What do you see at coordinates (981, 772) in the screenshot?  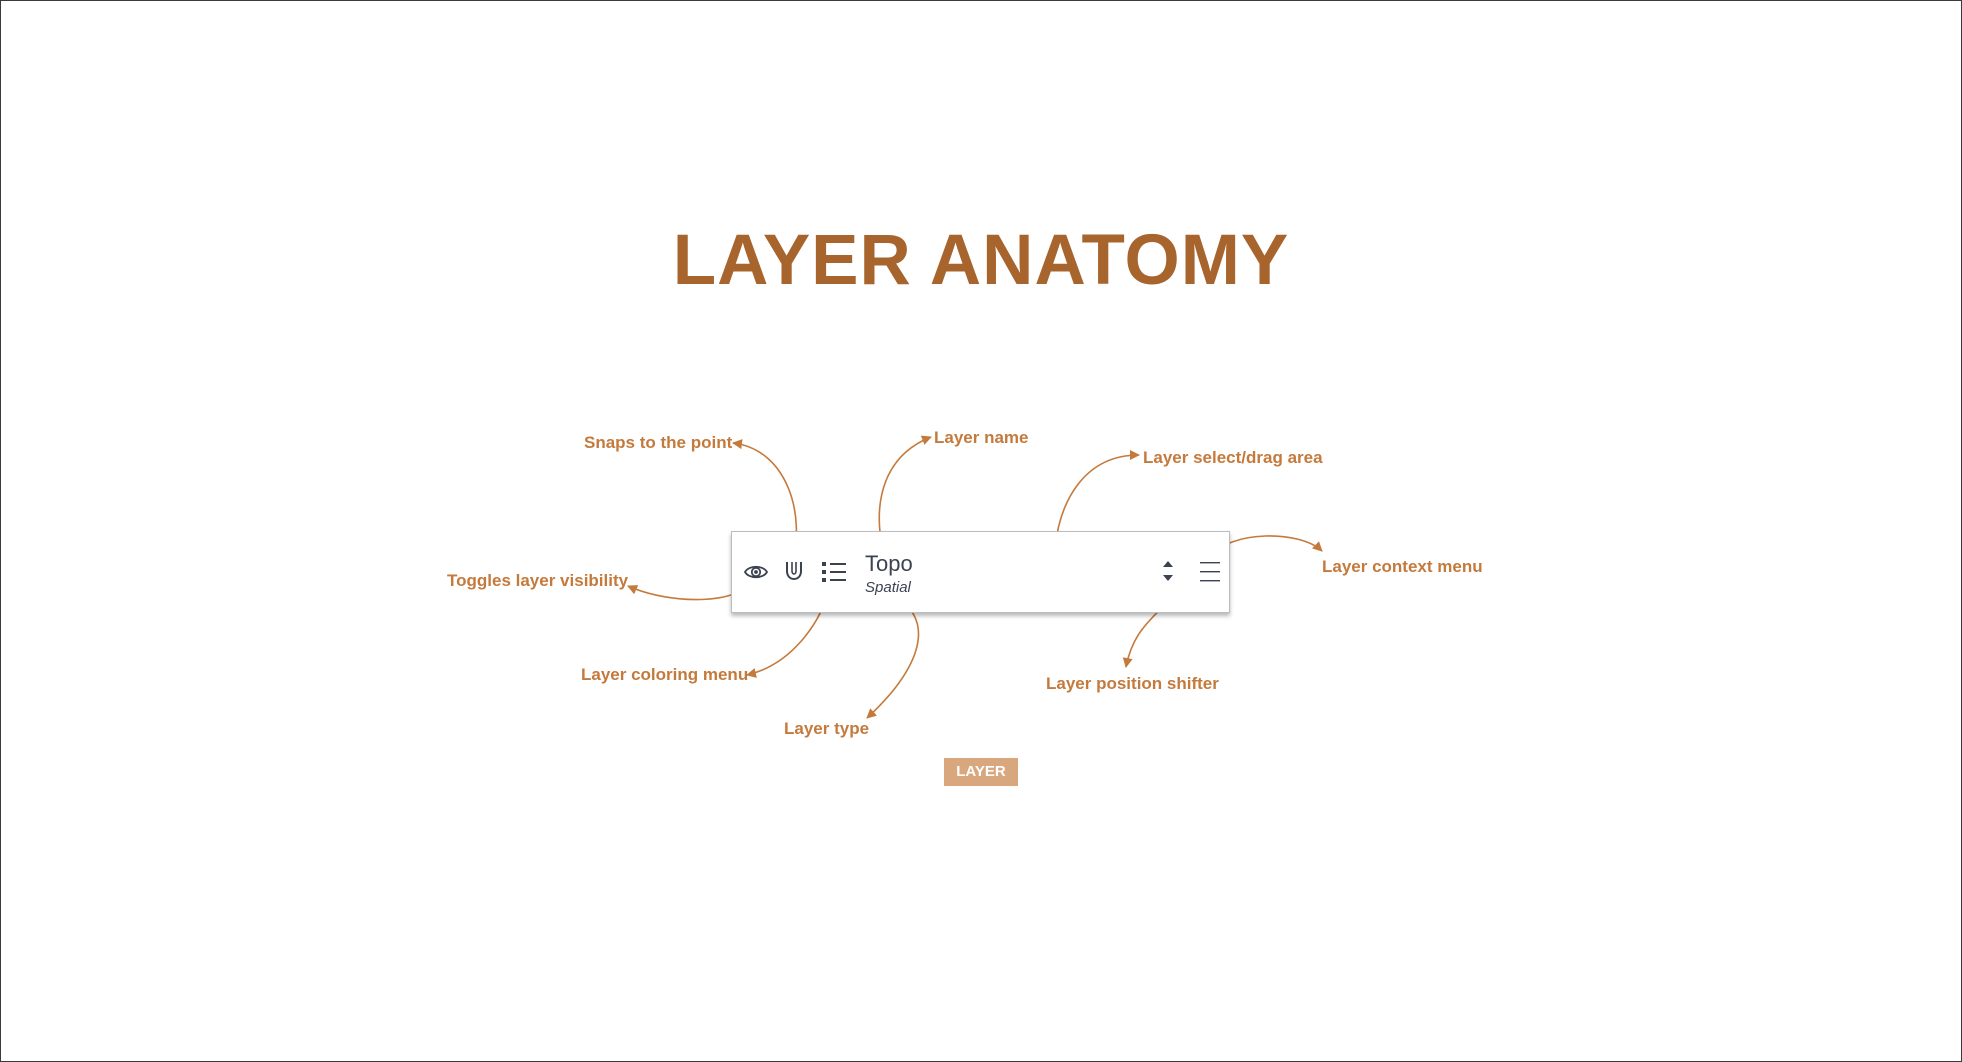 I see `layer-tag: LAYER` at bounding box center [981, 772].